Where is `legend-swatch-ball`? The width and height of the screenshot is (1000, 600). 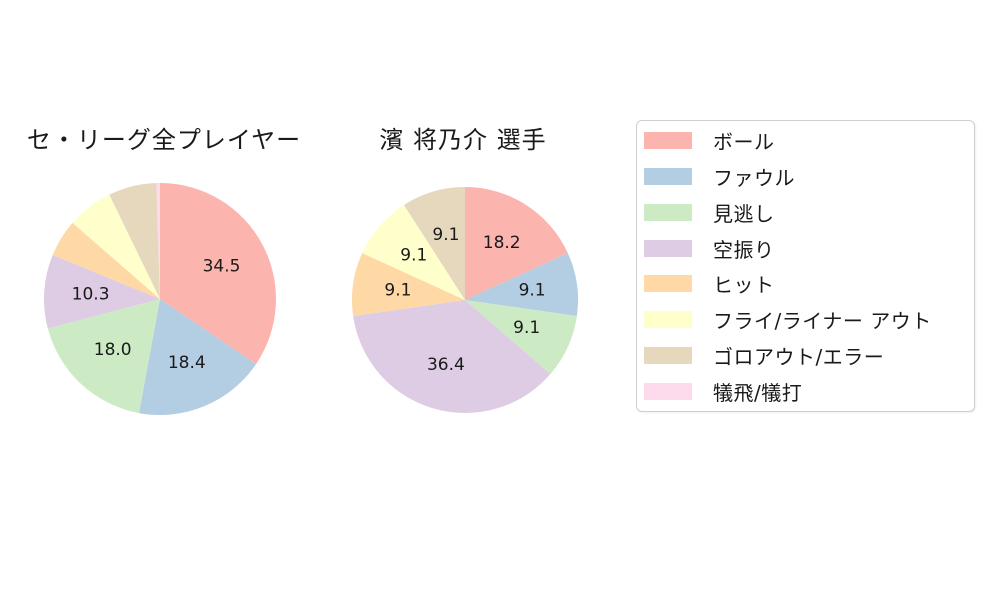
legend-swatch-ball is located at coordinates (668, 141).